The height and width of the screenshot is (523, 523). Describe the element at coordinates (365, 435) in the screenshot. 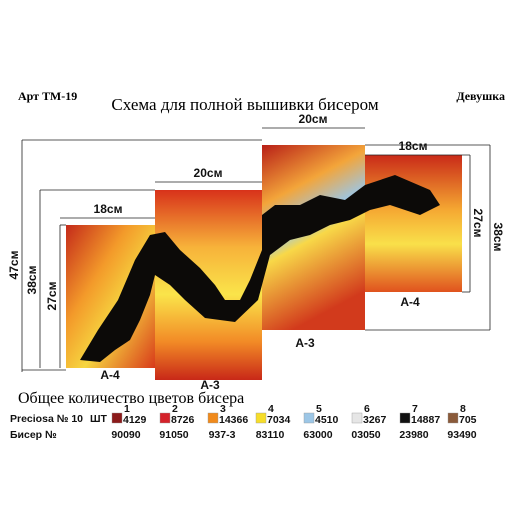

I see `color-code: 03050` at that location.